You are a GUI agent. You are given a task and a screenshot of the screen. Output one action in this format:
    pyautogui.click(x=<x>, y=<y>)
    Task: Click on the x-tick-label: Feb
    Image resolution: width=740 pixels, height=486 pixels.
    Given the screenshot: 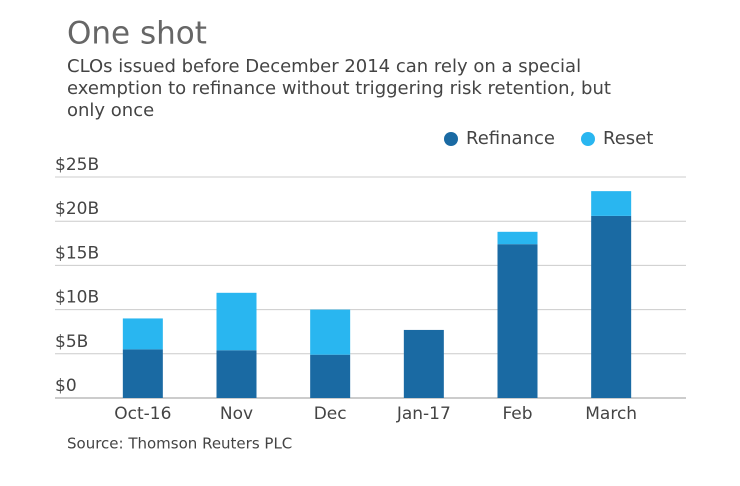 What is the action you would take?
    pyautogui.click(x=517, y=414)
    